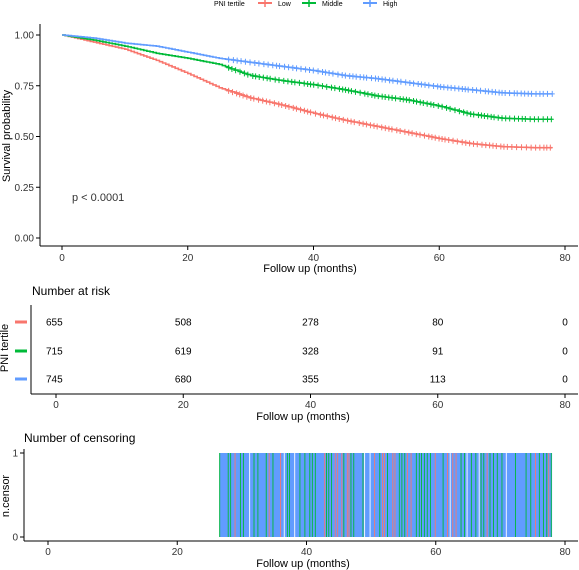  Describe the element at coordinates (54, 323) in the screenshot. I see `risk-cell: 655` at that location.